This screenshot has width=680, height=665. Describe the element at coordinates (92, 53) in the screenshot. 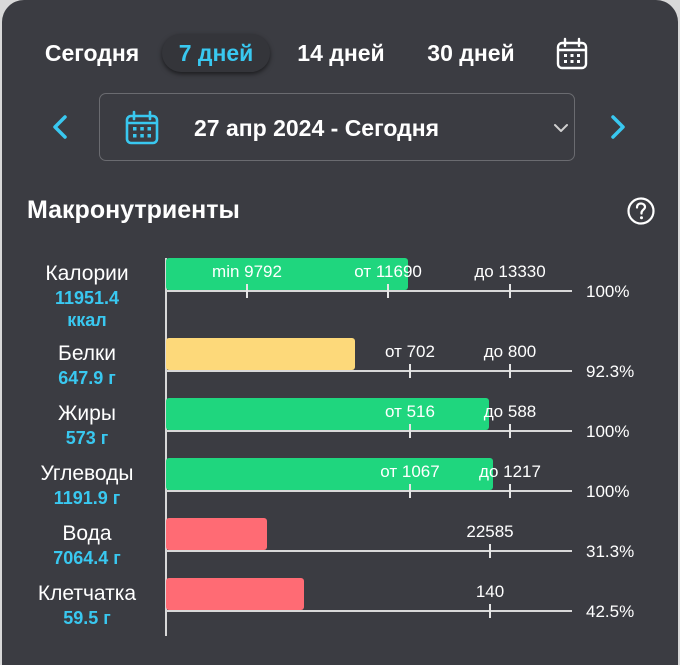

I see `tab-today: Сегодня` at that location.